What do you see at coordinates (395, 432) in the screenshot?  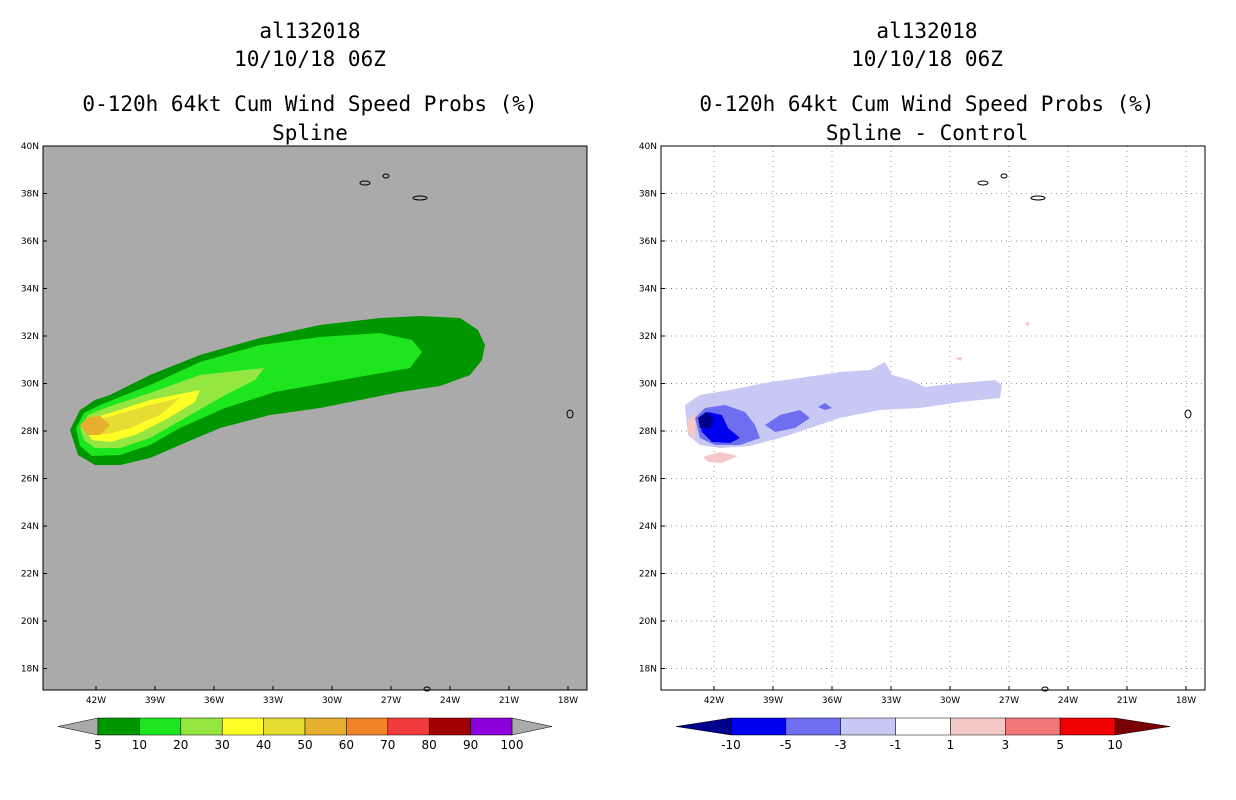 I see `left-coastlines` at bounding box center [395, 432].